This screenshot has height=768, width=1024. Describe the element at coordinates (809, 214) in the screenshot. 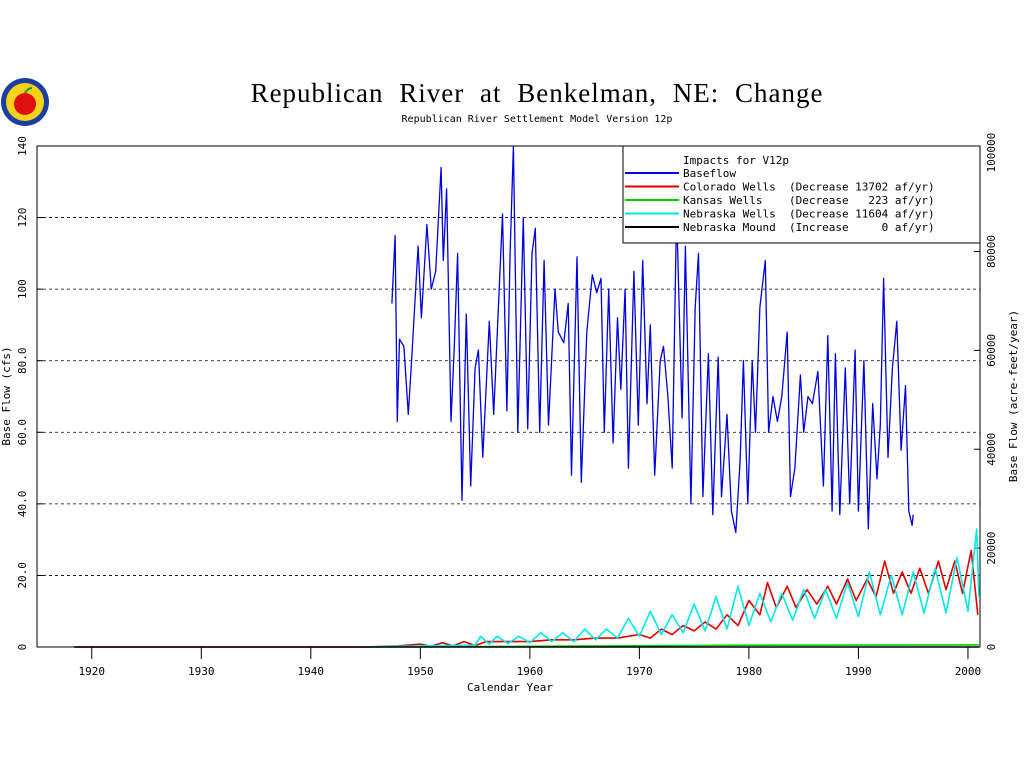

I see `legend-label: Nebraska Wells (Decrease 11604 af/yr)` at that location.